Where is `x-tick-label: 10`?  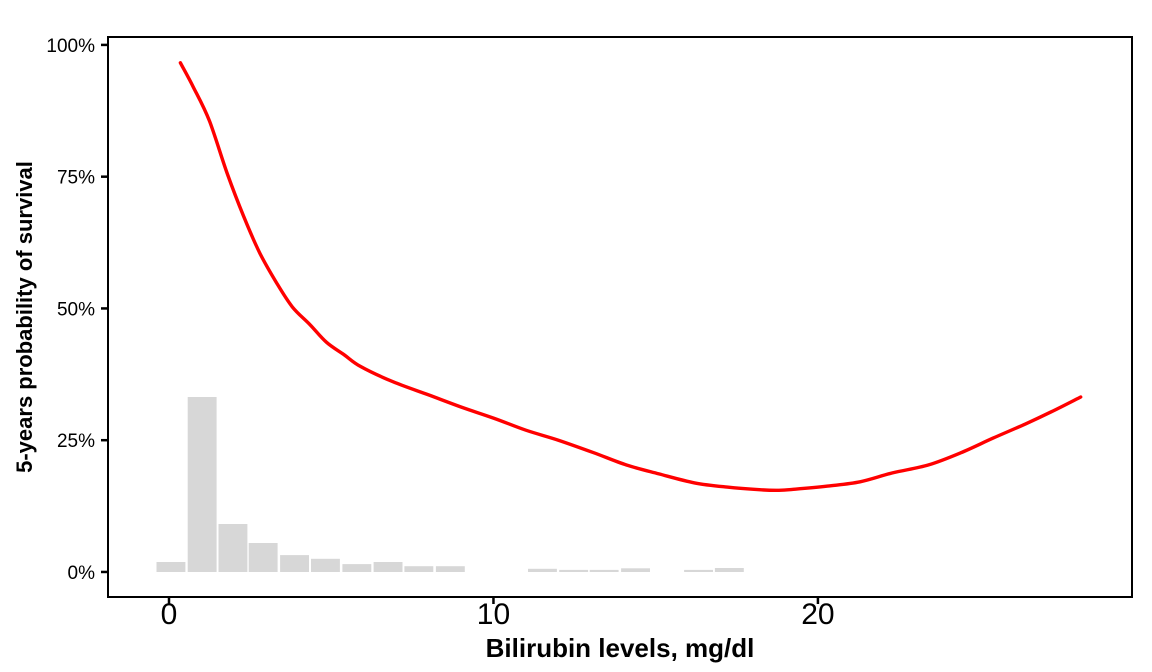
x-tick-label: 10 is located at coordinates (493, 614).